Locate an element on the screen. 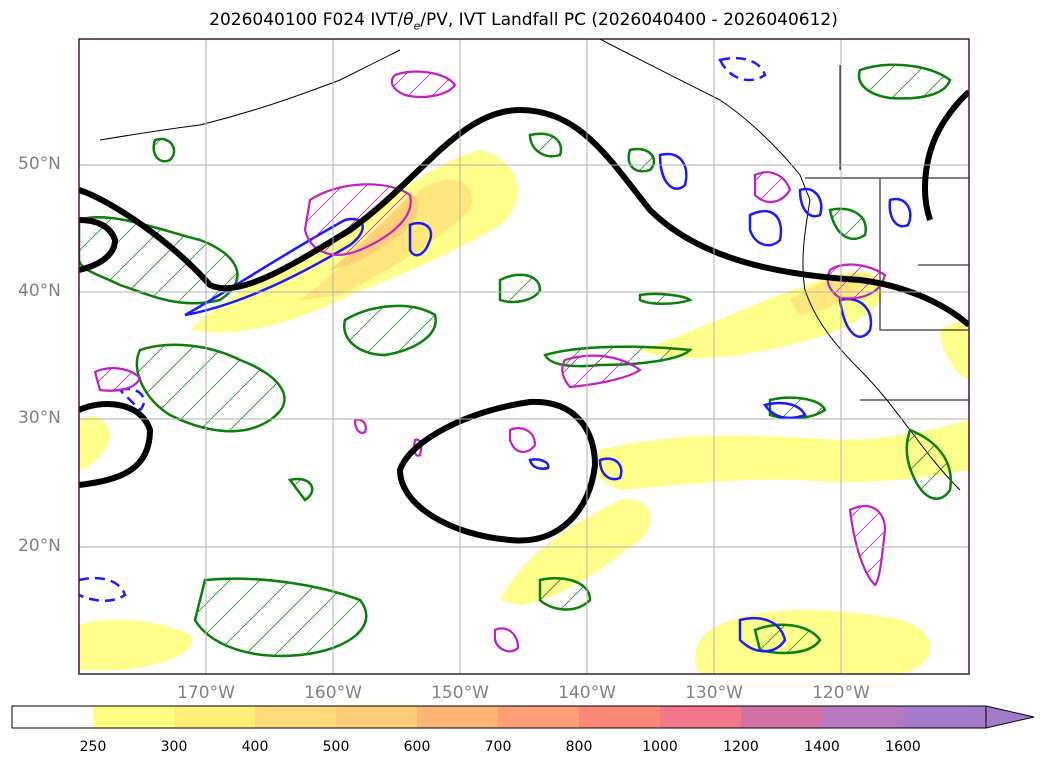  lon-label-150w: 150°W is located at coordinates (460, 693).